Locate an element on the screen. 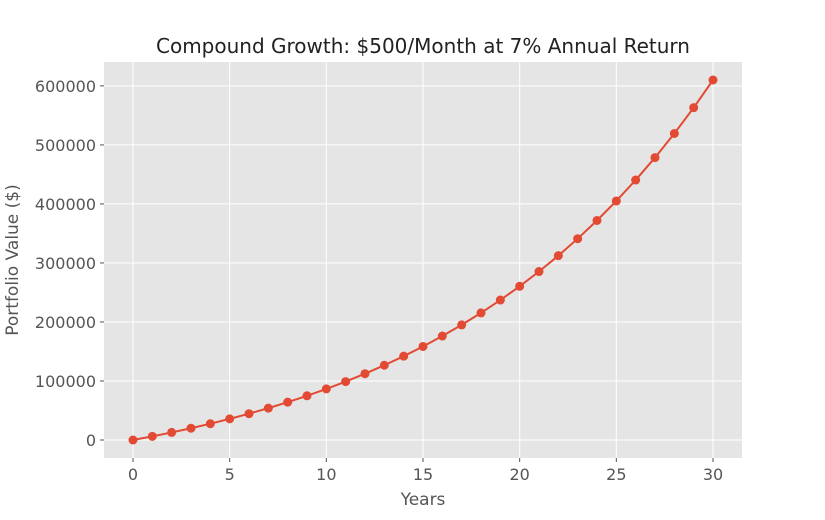  x-axis-label: Years is located at coordinates (423, 500).